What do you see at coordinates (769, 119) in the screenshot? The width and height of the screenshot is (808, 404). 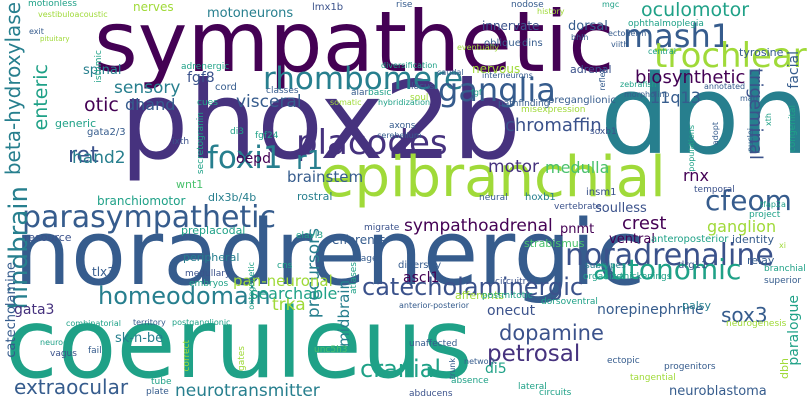 I see `word: xth` at bounding box center [769, 119].